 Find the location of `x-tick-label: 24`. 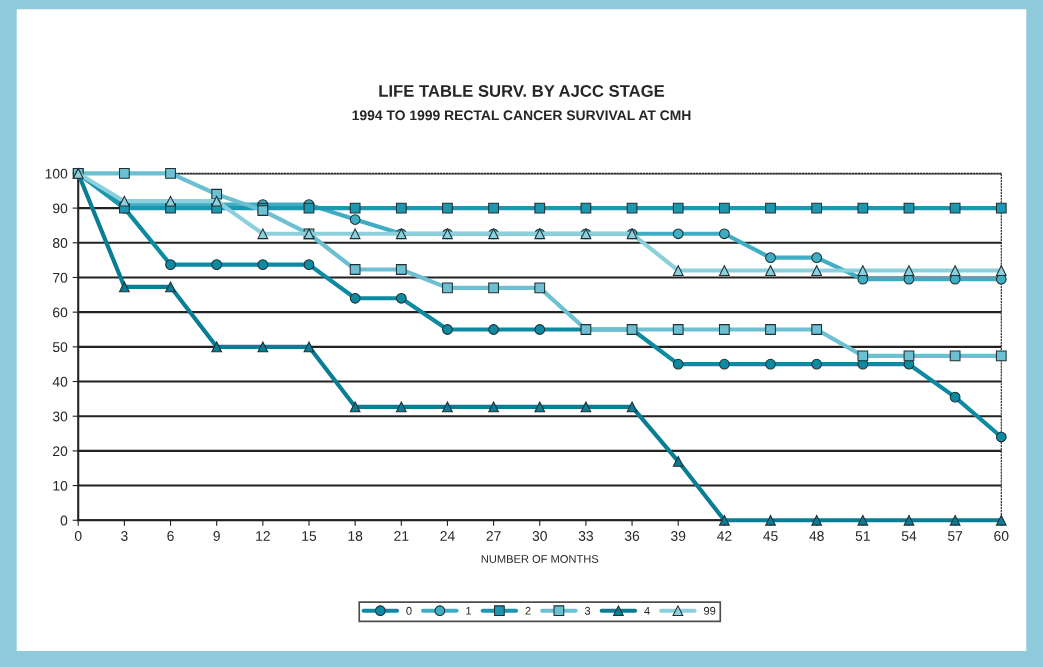

x-tick-label: 24 is located at coordinates (447, 536).